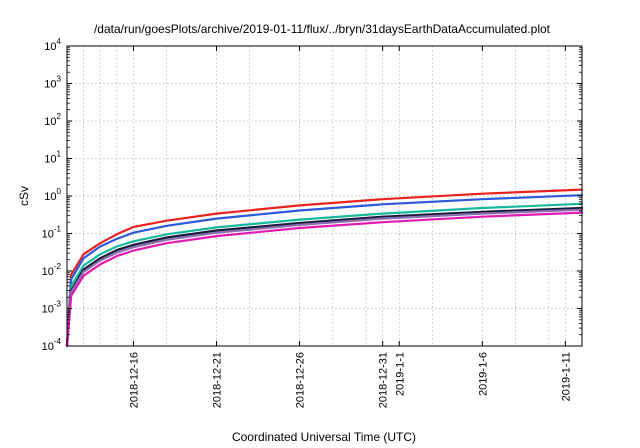  I want to click on x-tick-label: 2018-12-26, so click(301, 380).